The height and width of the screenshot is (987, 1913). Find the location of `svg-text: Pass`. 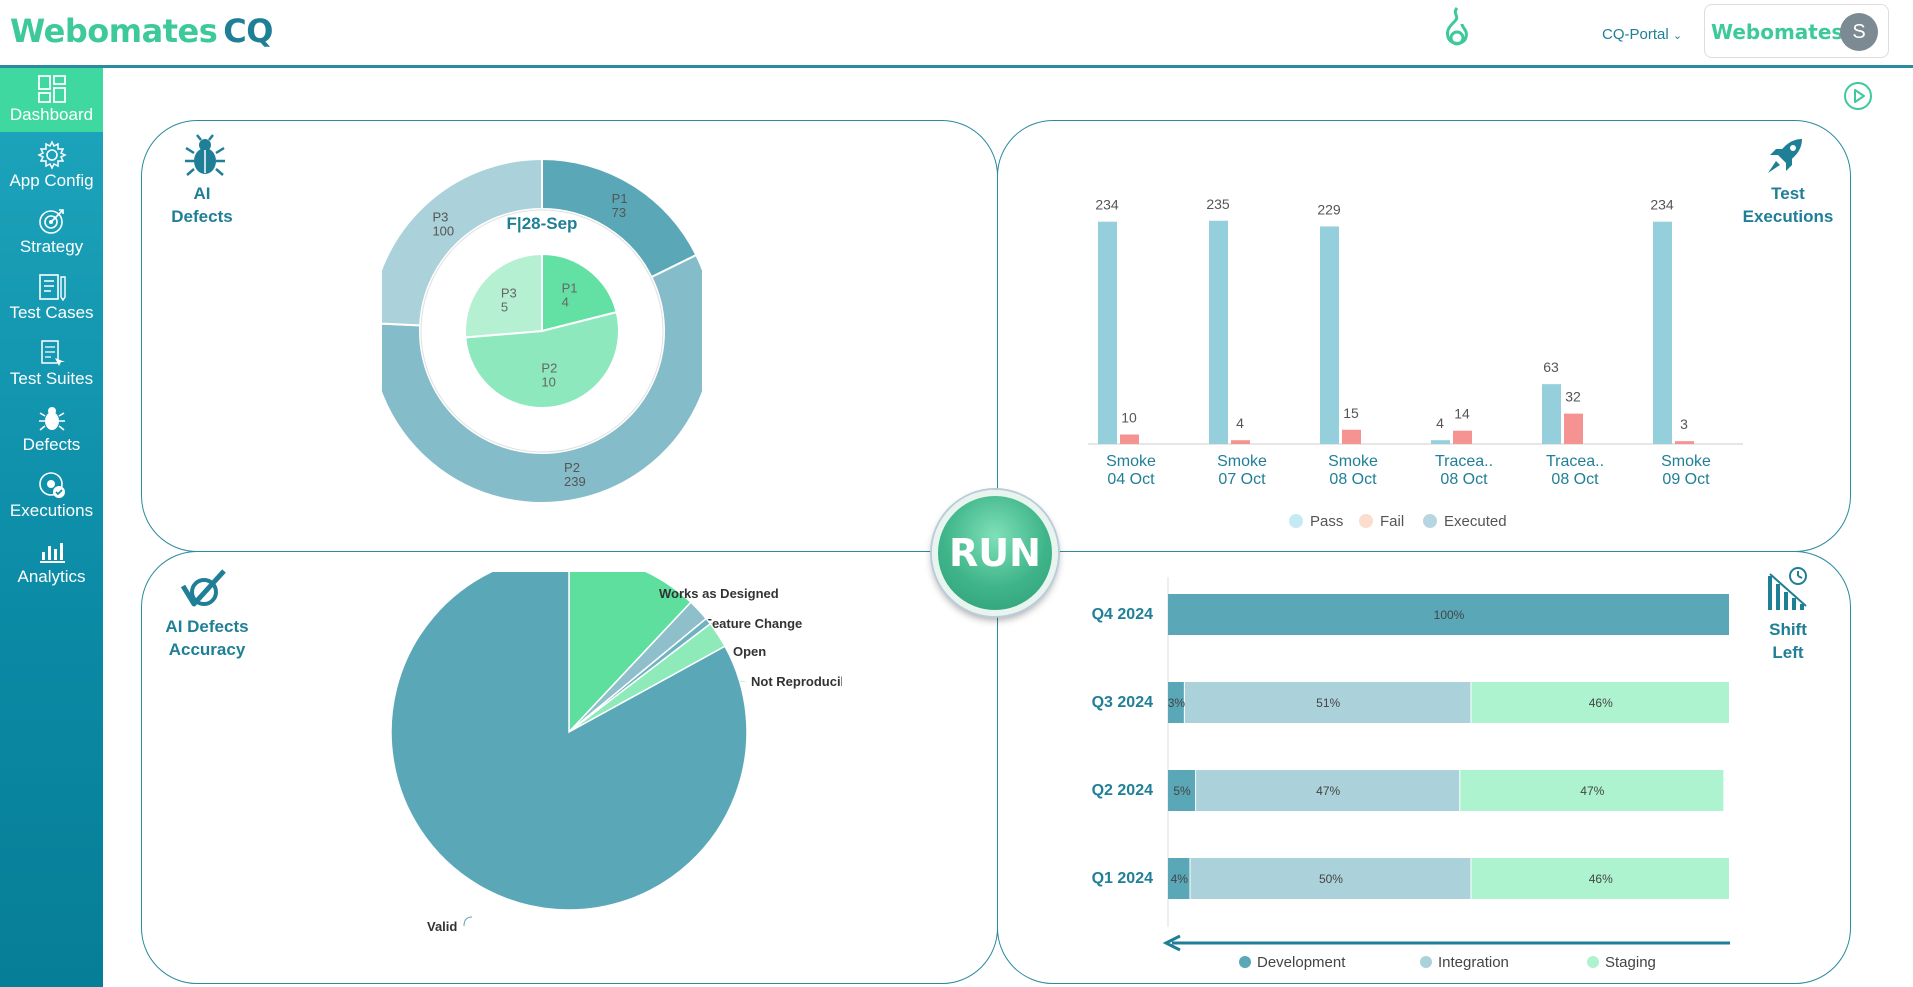

svg-text: Pass is located at coordinates (1326, 521).